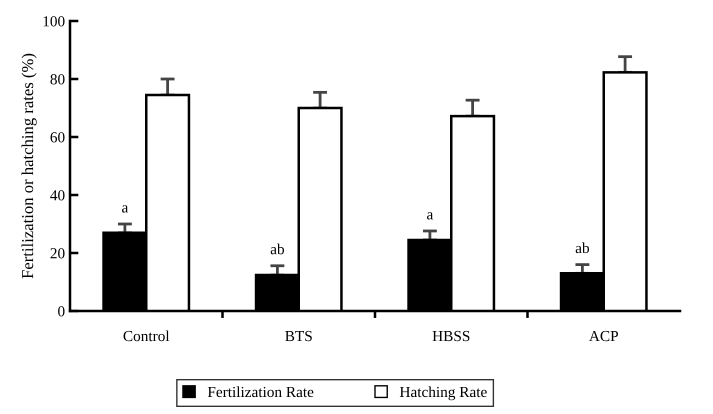 This screenshot has height=414, width=713. Describe the element at coordinates (57, 79) in the screenshot. I see `y-tick-label: 80` at that location.